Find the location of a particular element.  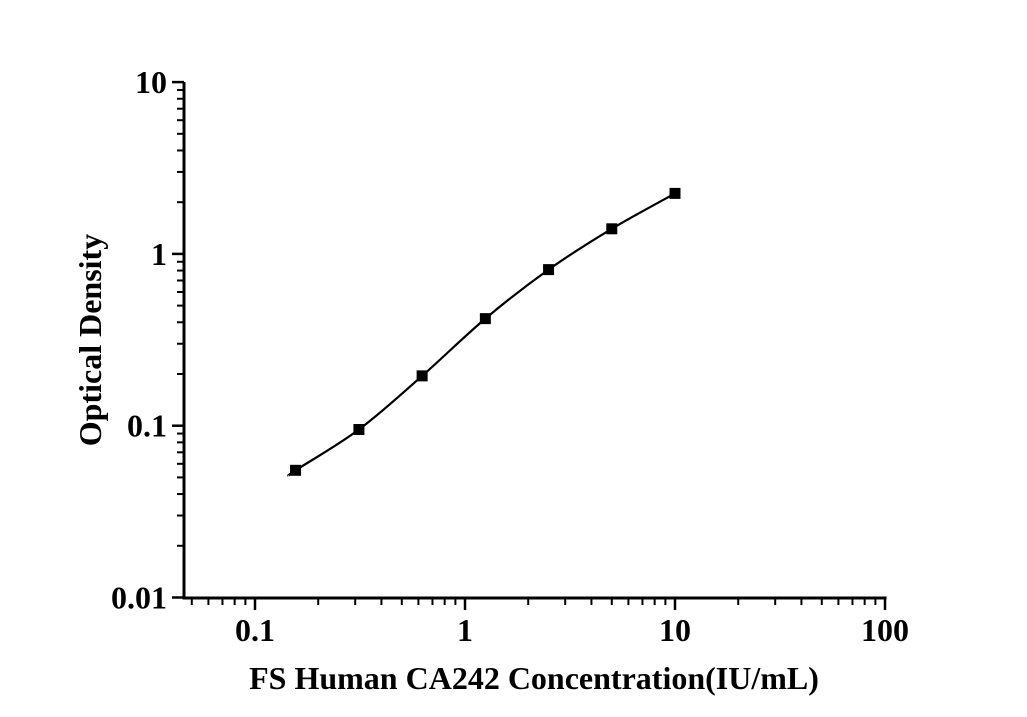

y-tick-label: 10 is located at coordinates (151, 82).